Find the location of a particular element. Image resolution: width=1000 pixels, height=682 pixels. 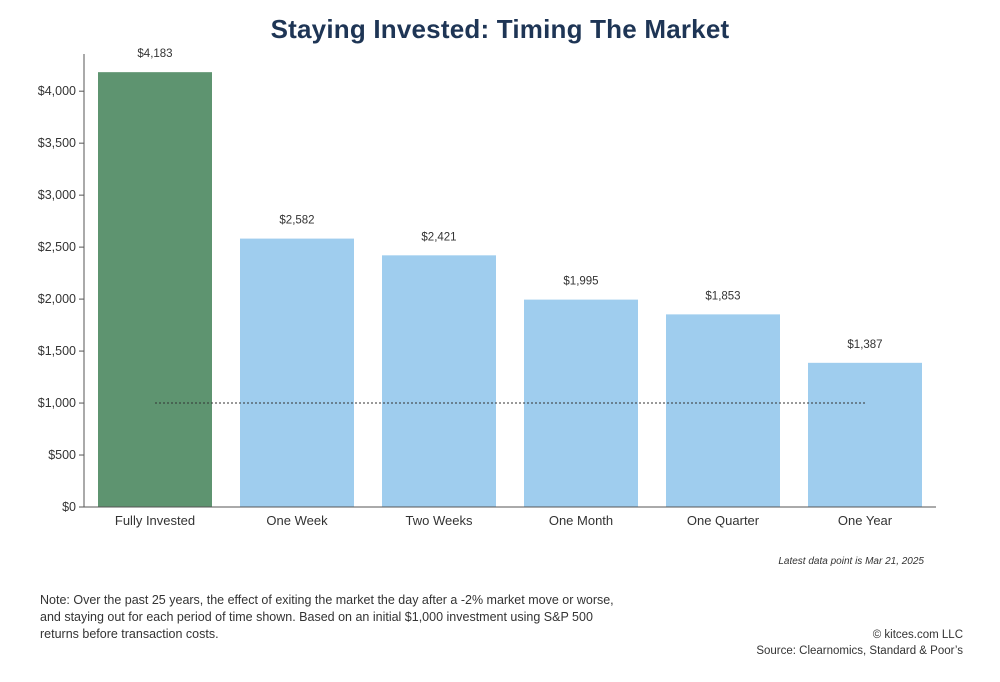

x-category-label: One Quarter is located at coordinates (723, 520).